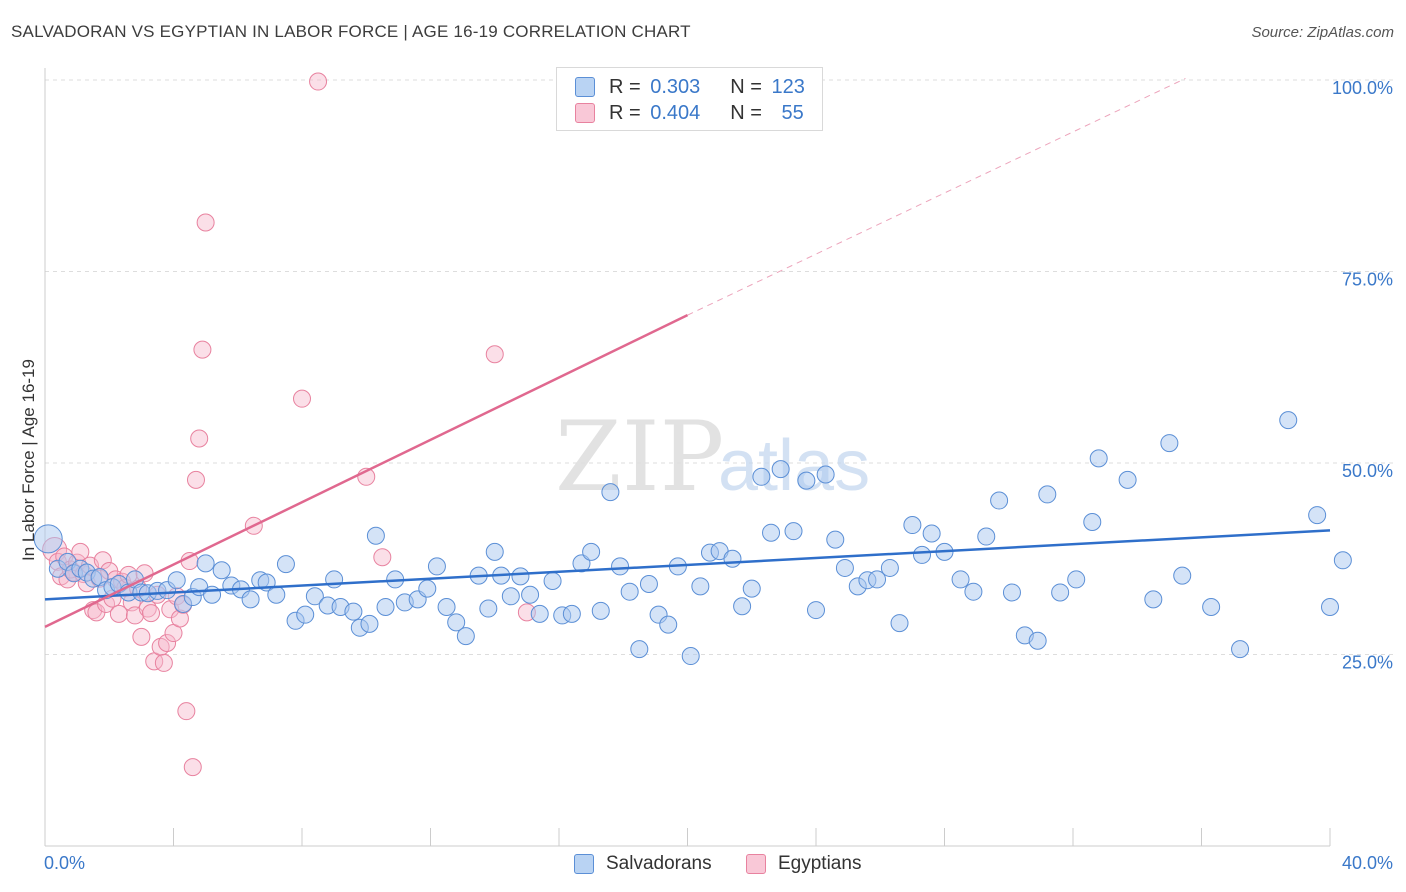  I want to click on legend-label-egyptians: Egyptians, so click(820, 863).